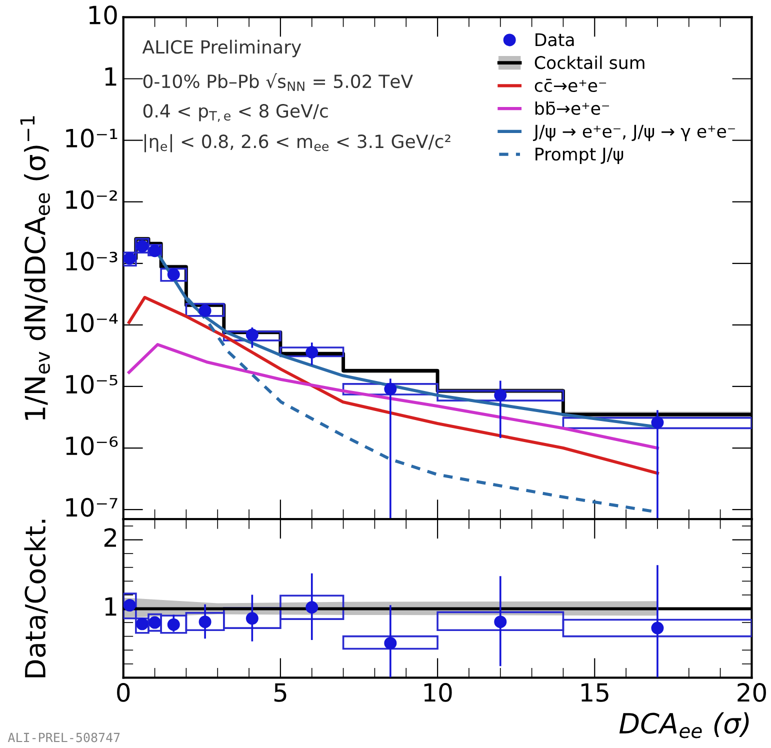 This screenshot has height=748, width=771. What do you see at coordinates (91, 200) in the screenshot?
I see `y-tick-label: 10⁻²` at bounding box center [91, 200].